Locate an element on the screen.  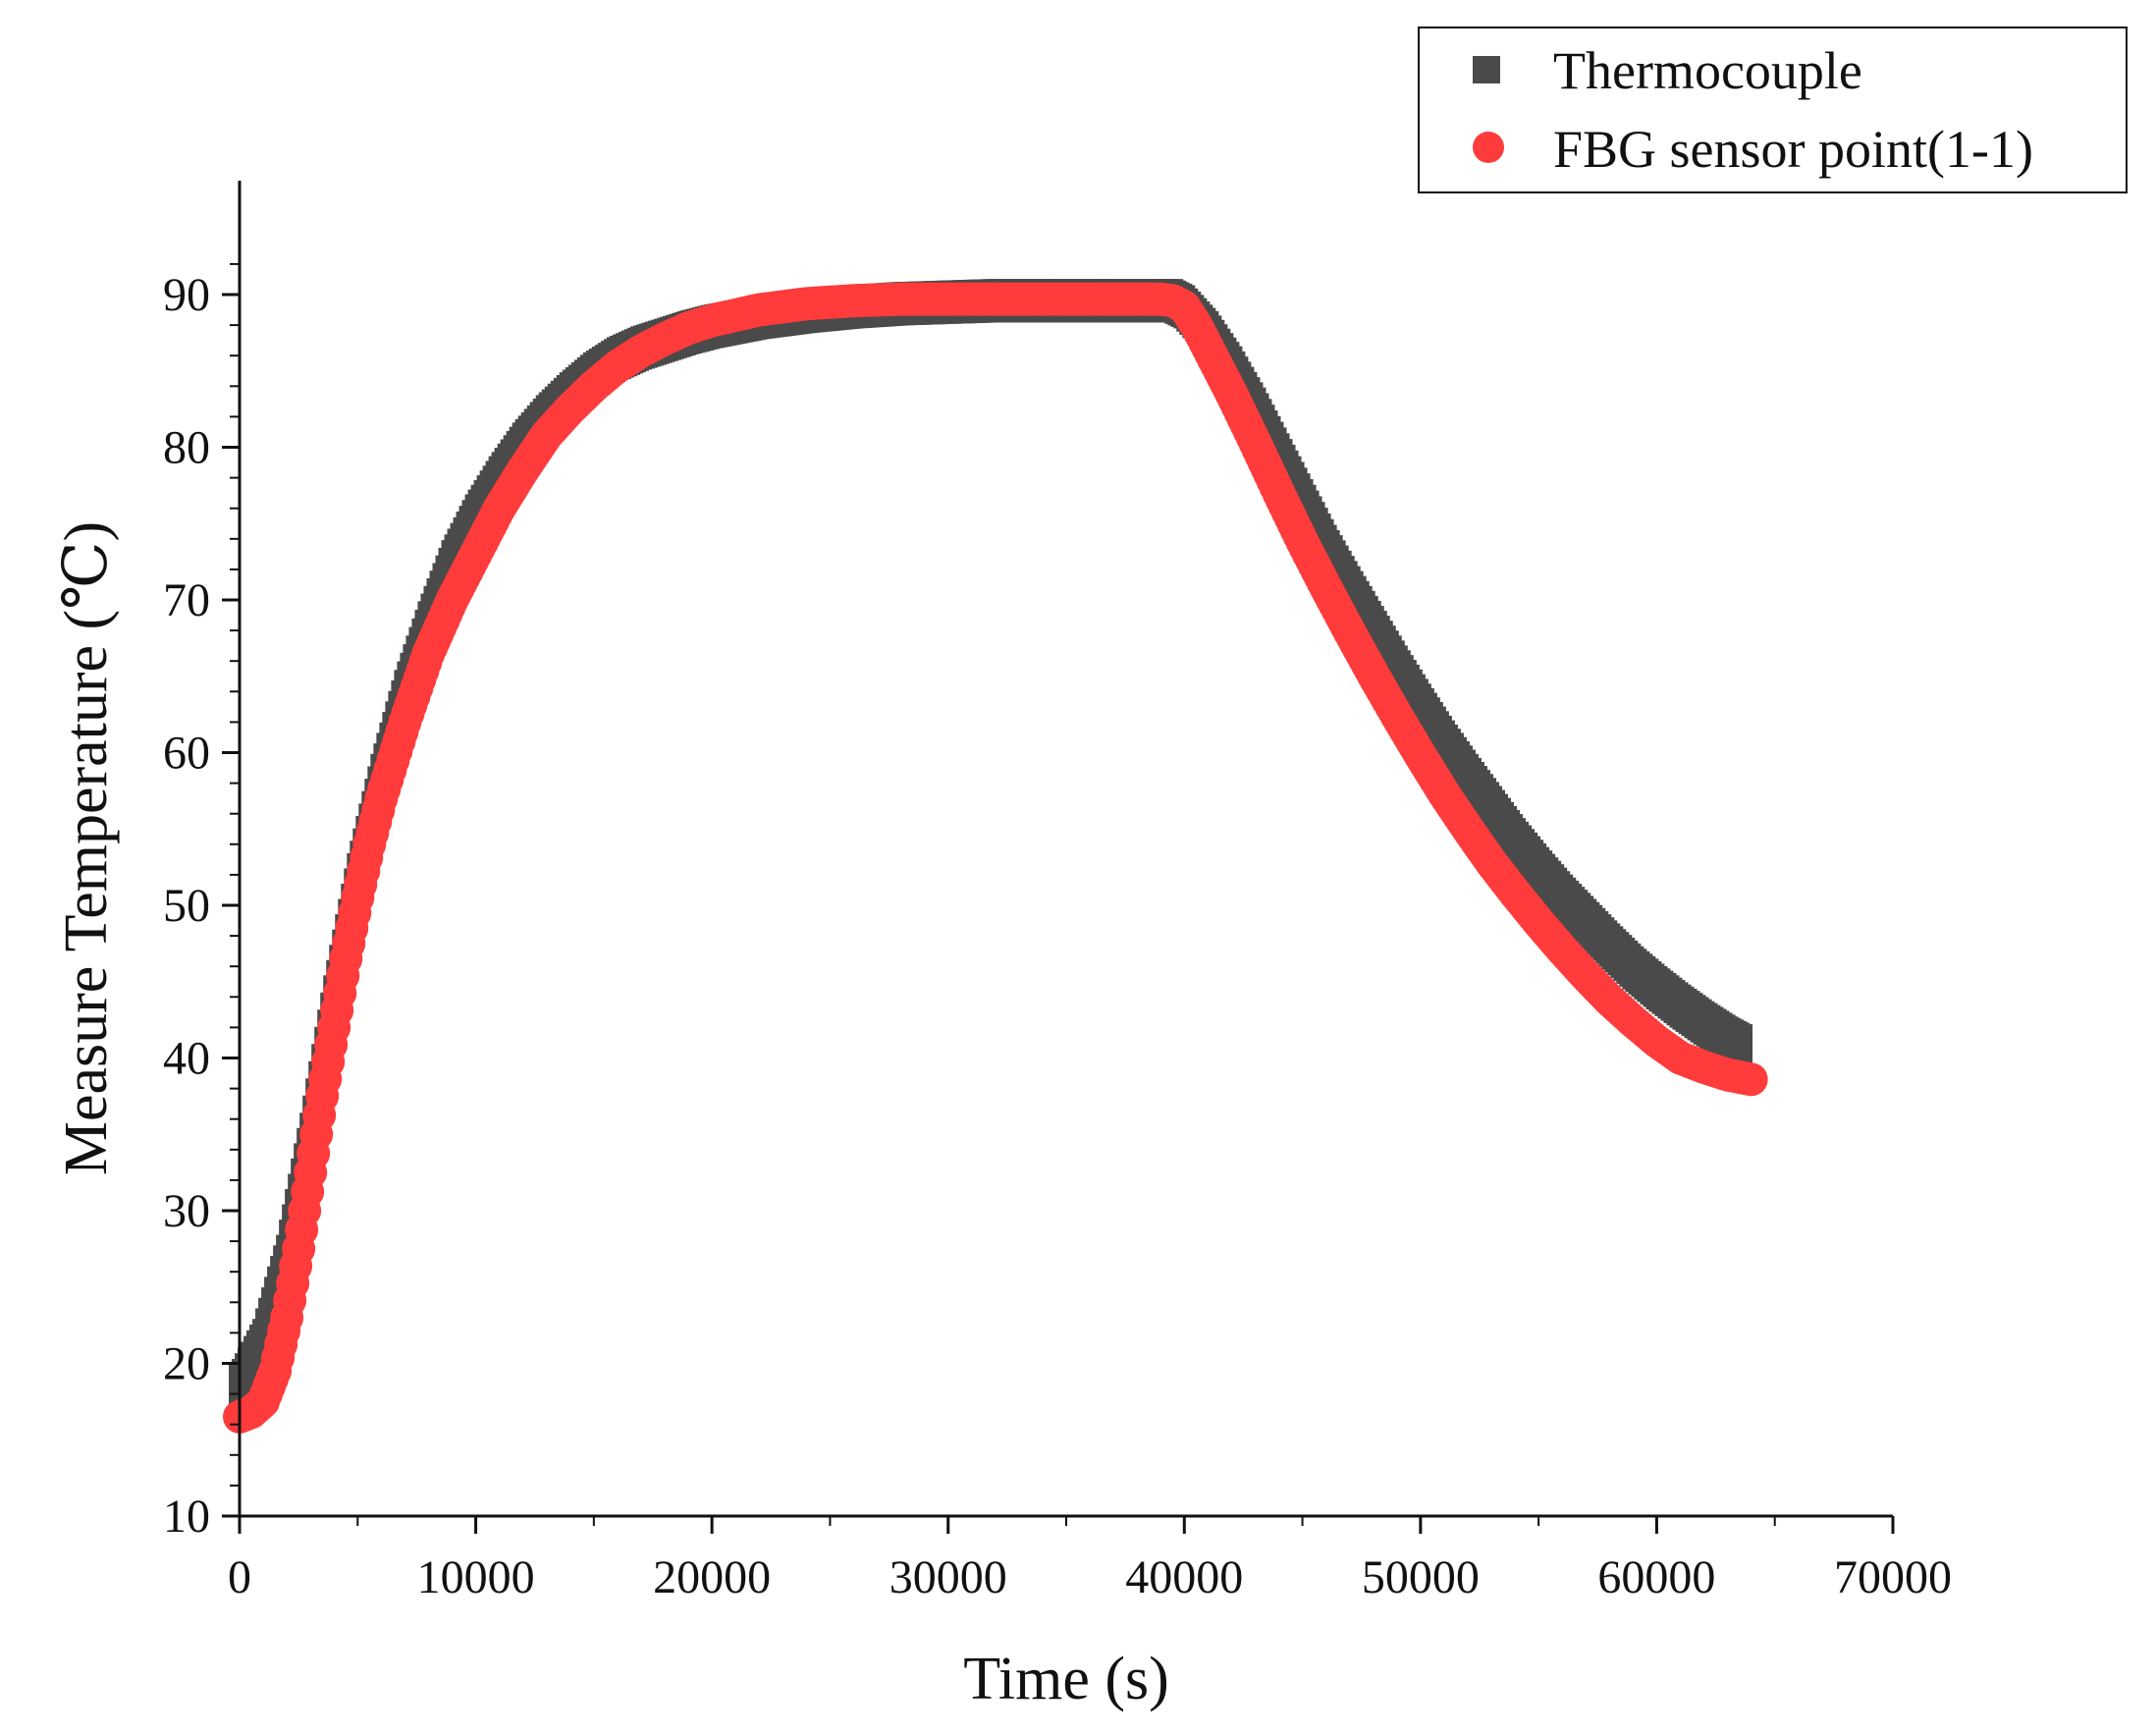
y-tick-label: 60 is located at coordinates (187, 754).